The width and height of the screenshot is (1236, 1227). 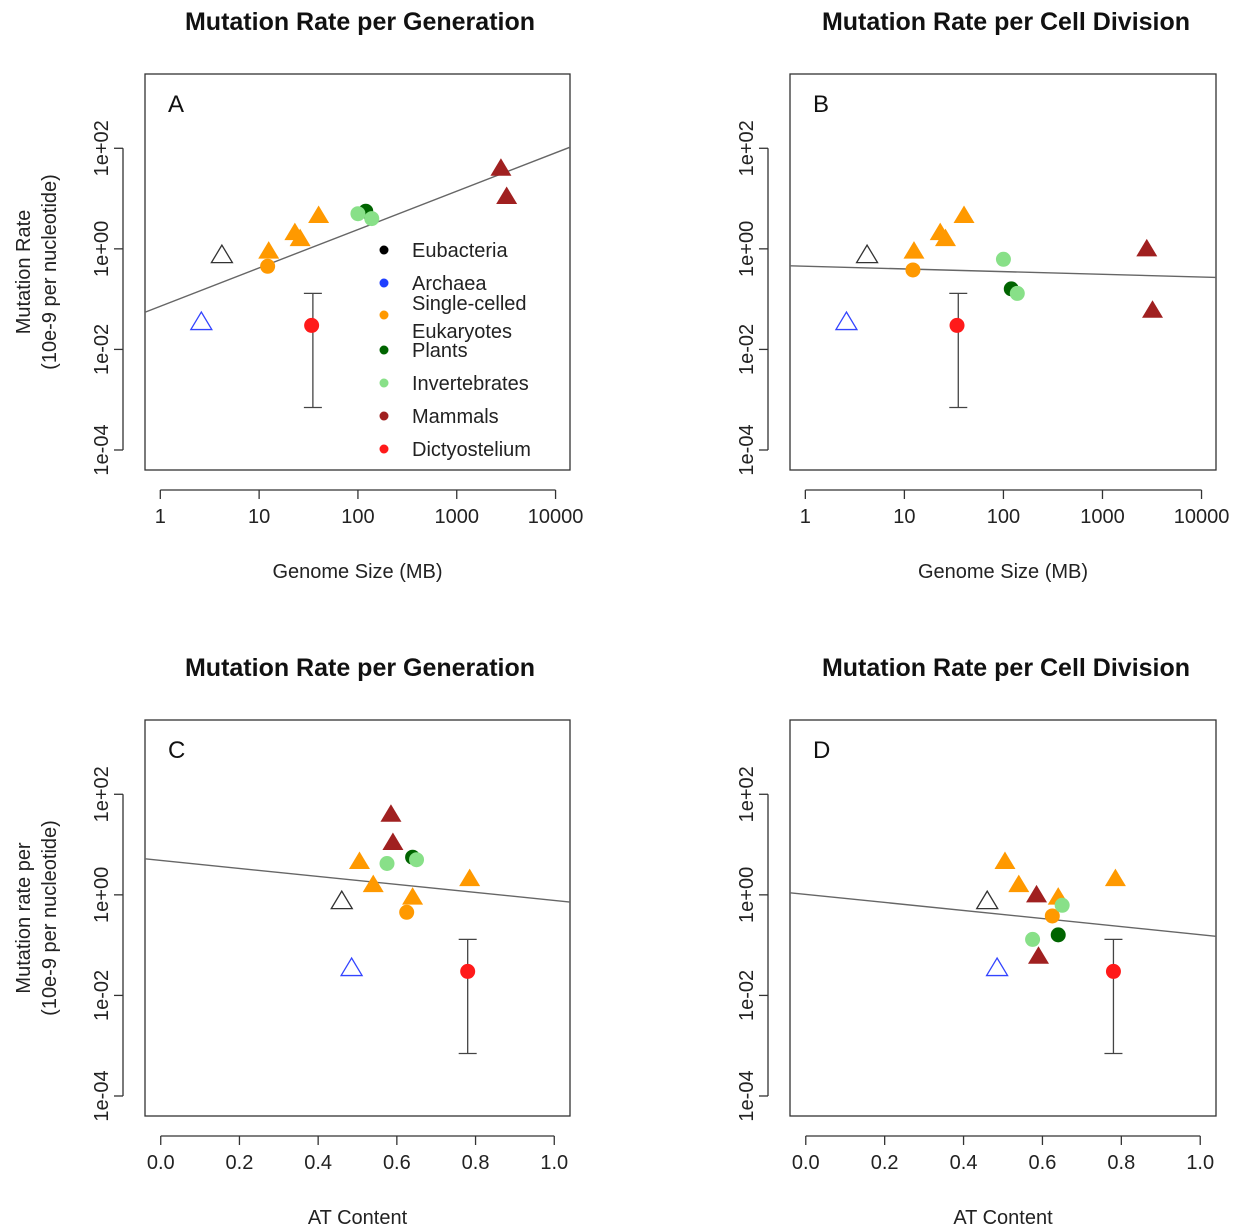 I want to click on panel-title: Mutation Rate per Generation, so click(x=360, y=22).